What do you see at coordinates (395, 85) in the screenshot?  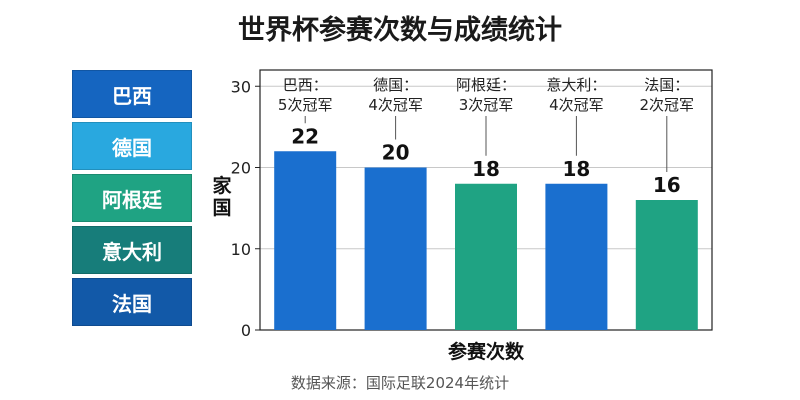 I see `annotation-line: 德国：` at bounding box center [395, 85].